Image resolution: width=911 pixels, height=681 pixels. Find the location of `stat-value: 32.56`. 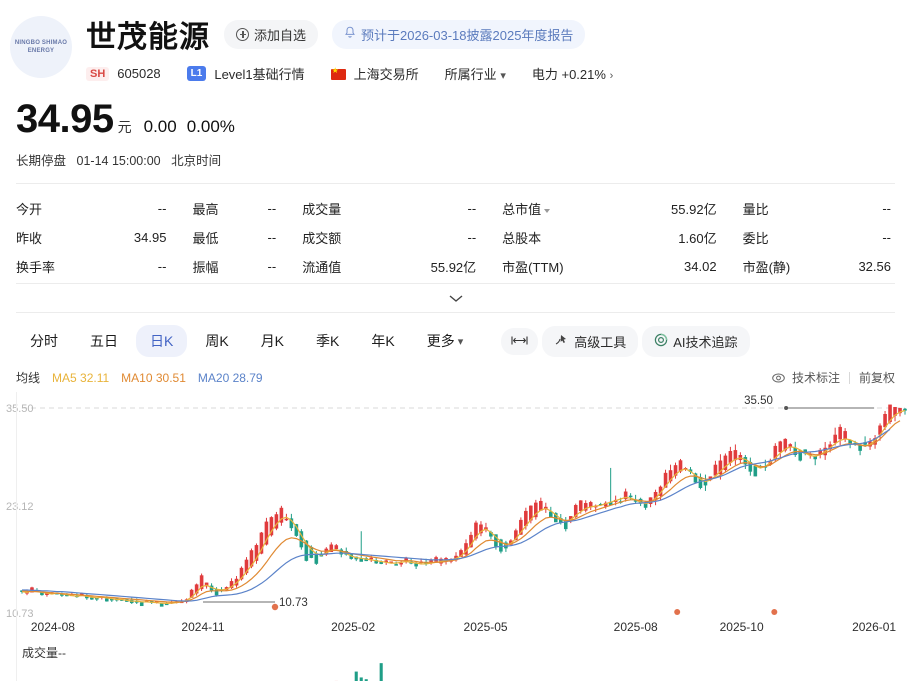

stat-value: 32.56 is located at coordinates (874, 266).